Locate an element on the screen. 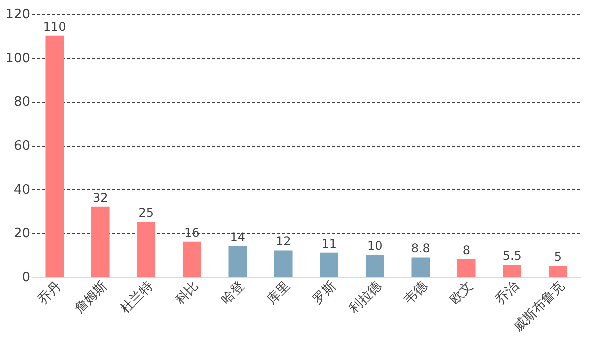  x-tick-label: 利拉德 is located at coordinates (366, 297).